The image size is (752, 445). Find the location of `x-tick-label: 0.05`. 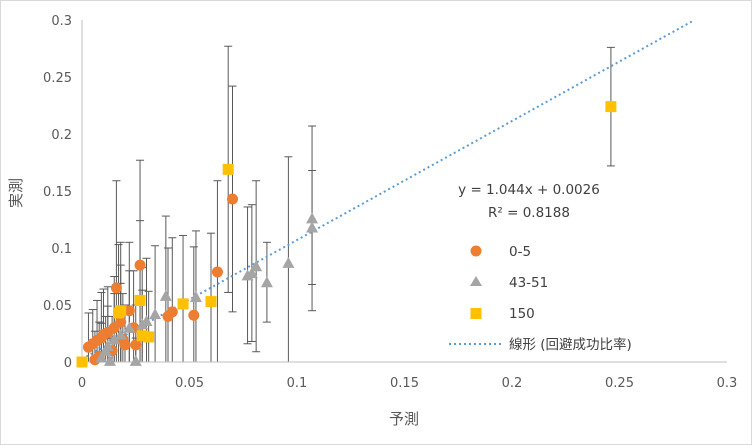

x-tick-label: 0.05 is located at coordinates (189, 383).